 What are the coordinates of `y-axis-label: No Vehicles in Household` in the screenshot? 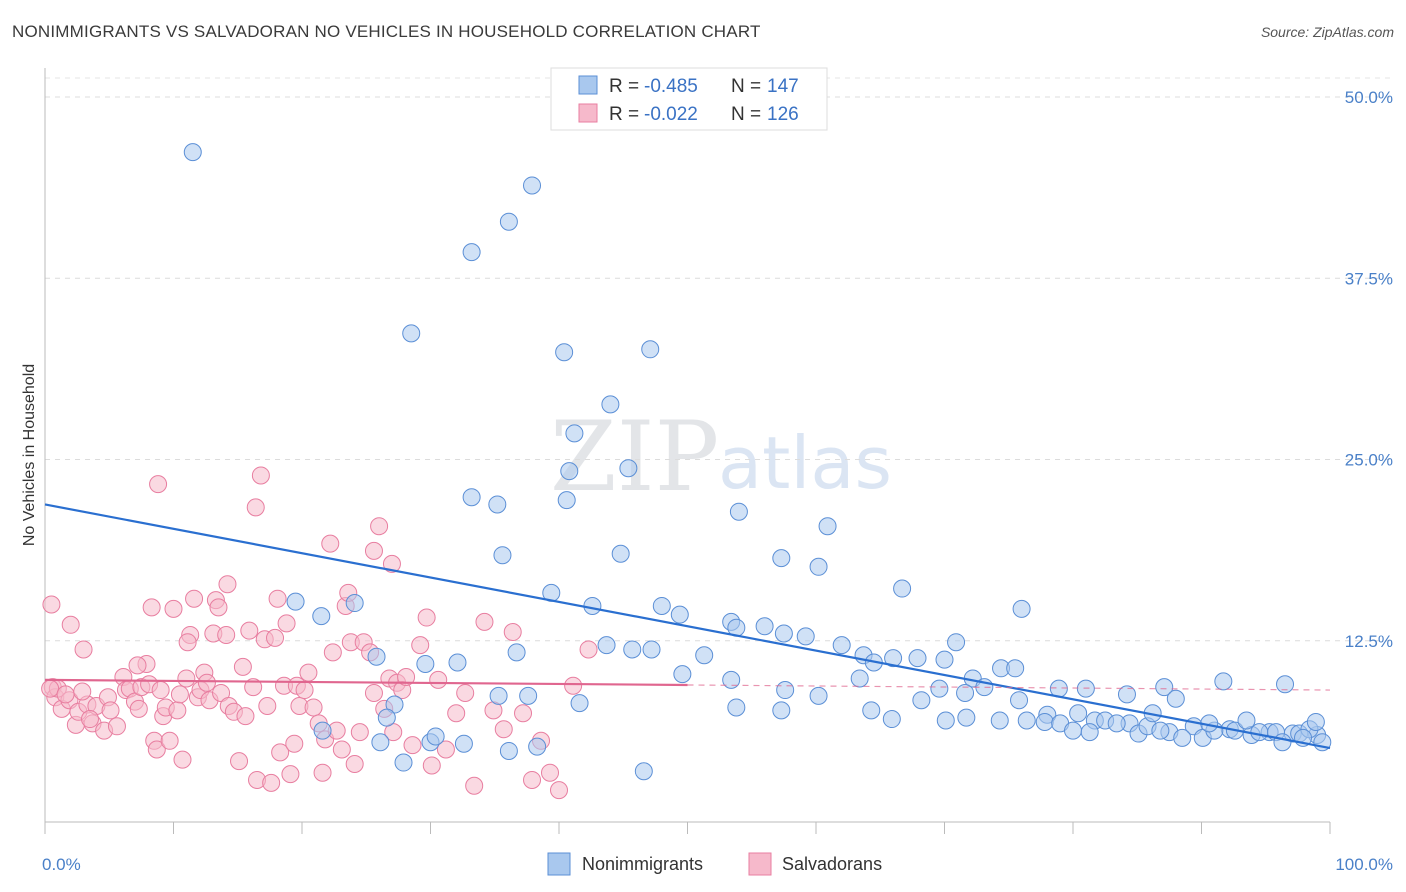 It's located at (29, 455).